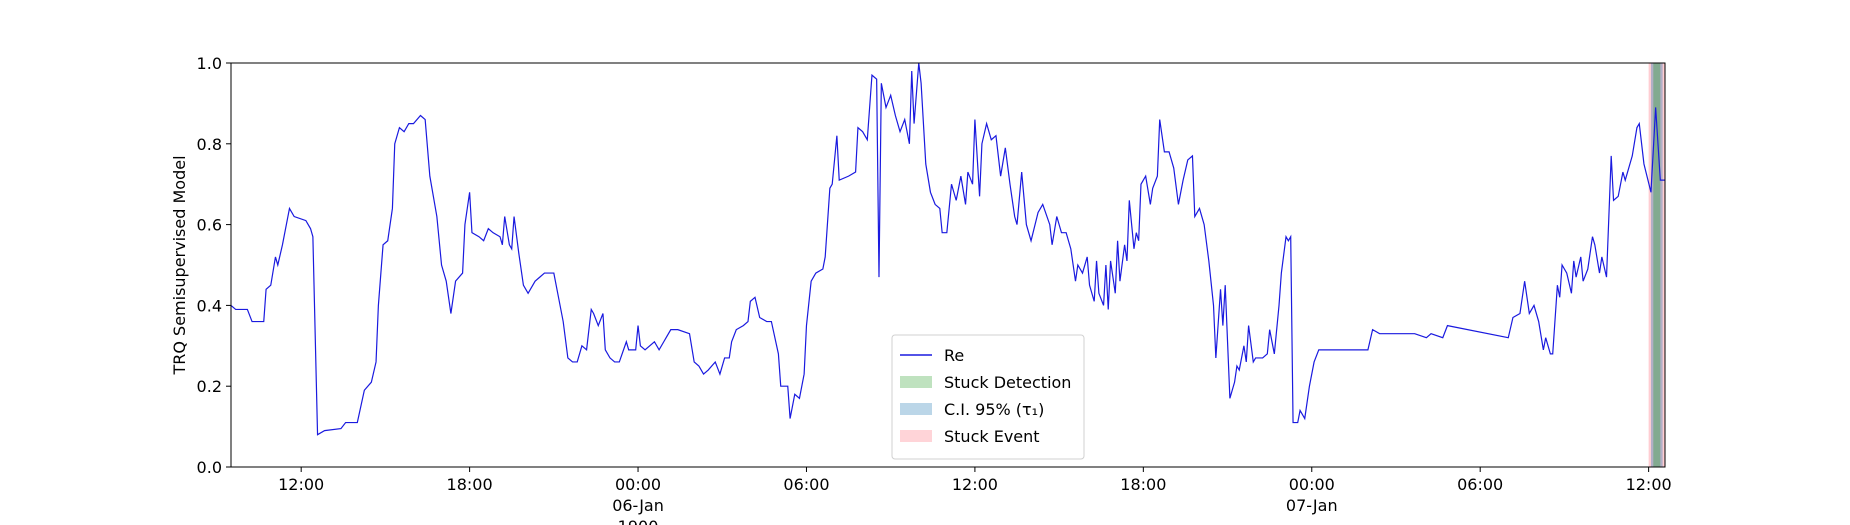  What do you see at coordinates (209, 467) in the screenshot?
I see `y-tick-label: 0.0` at bounding box center [209, 467].